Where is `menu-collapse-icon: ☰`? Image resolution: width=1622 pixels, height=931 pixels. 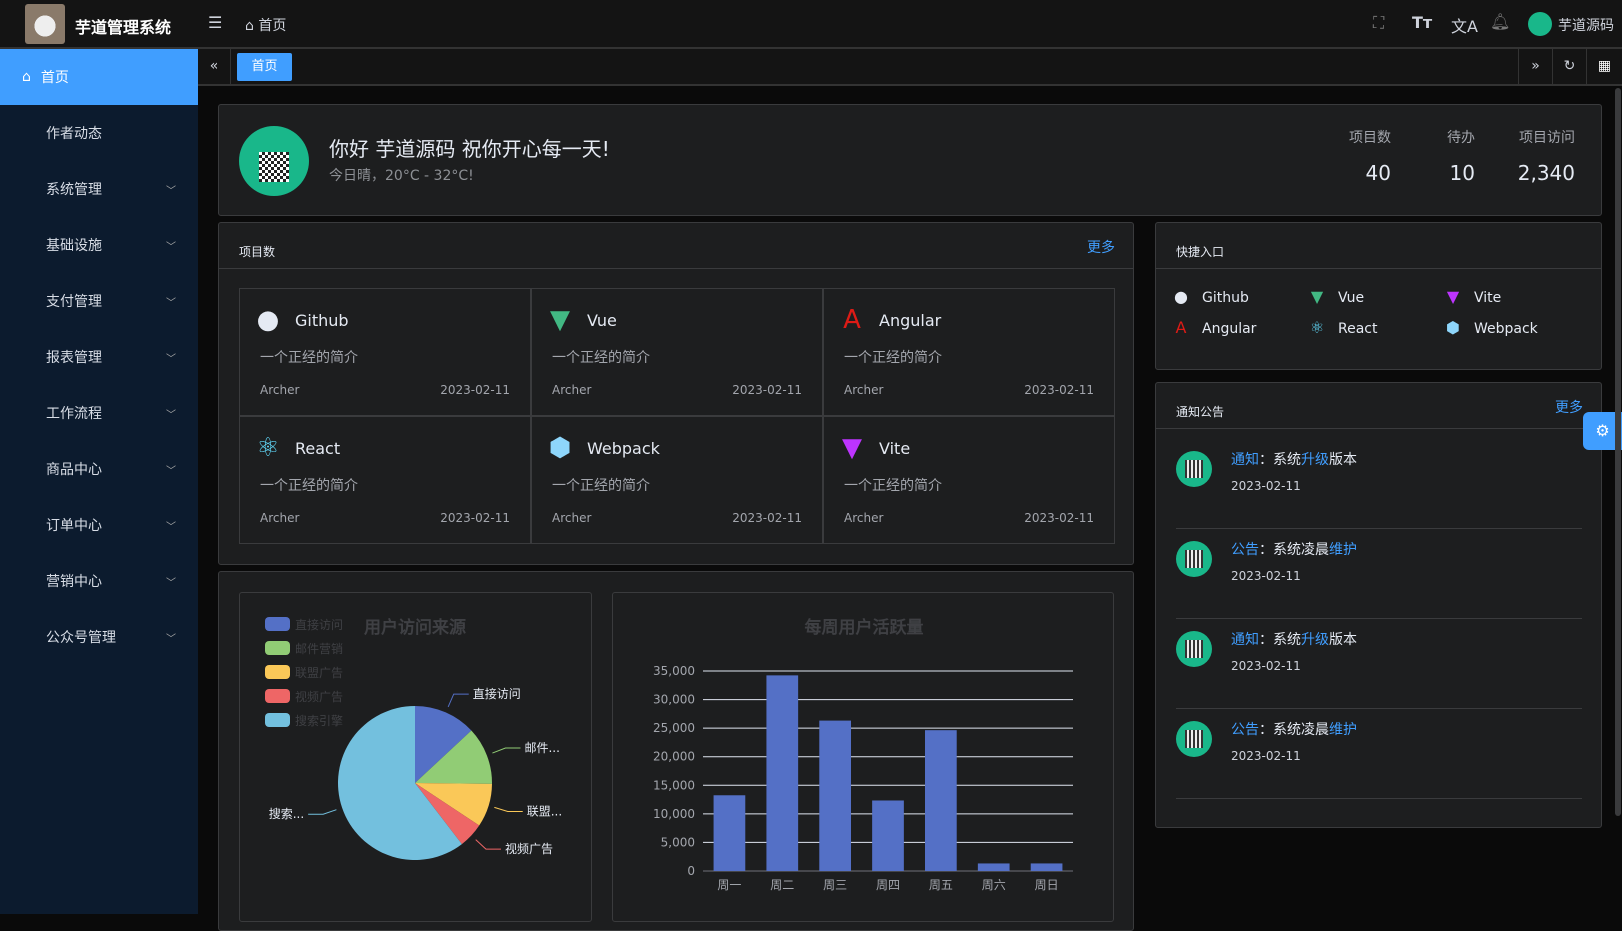 menu-collapse-icon: ☰ is located at coordinates (215, 22).